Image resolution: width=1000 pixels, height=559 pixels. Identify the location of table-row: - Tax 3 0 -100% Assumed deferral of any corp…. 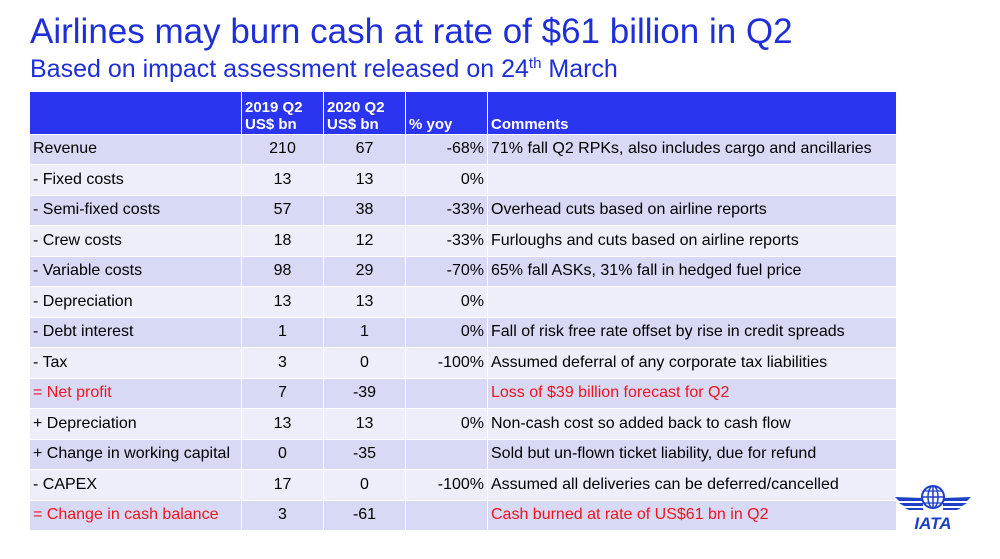
(463, 363).